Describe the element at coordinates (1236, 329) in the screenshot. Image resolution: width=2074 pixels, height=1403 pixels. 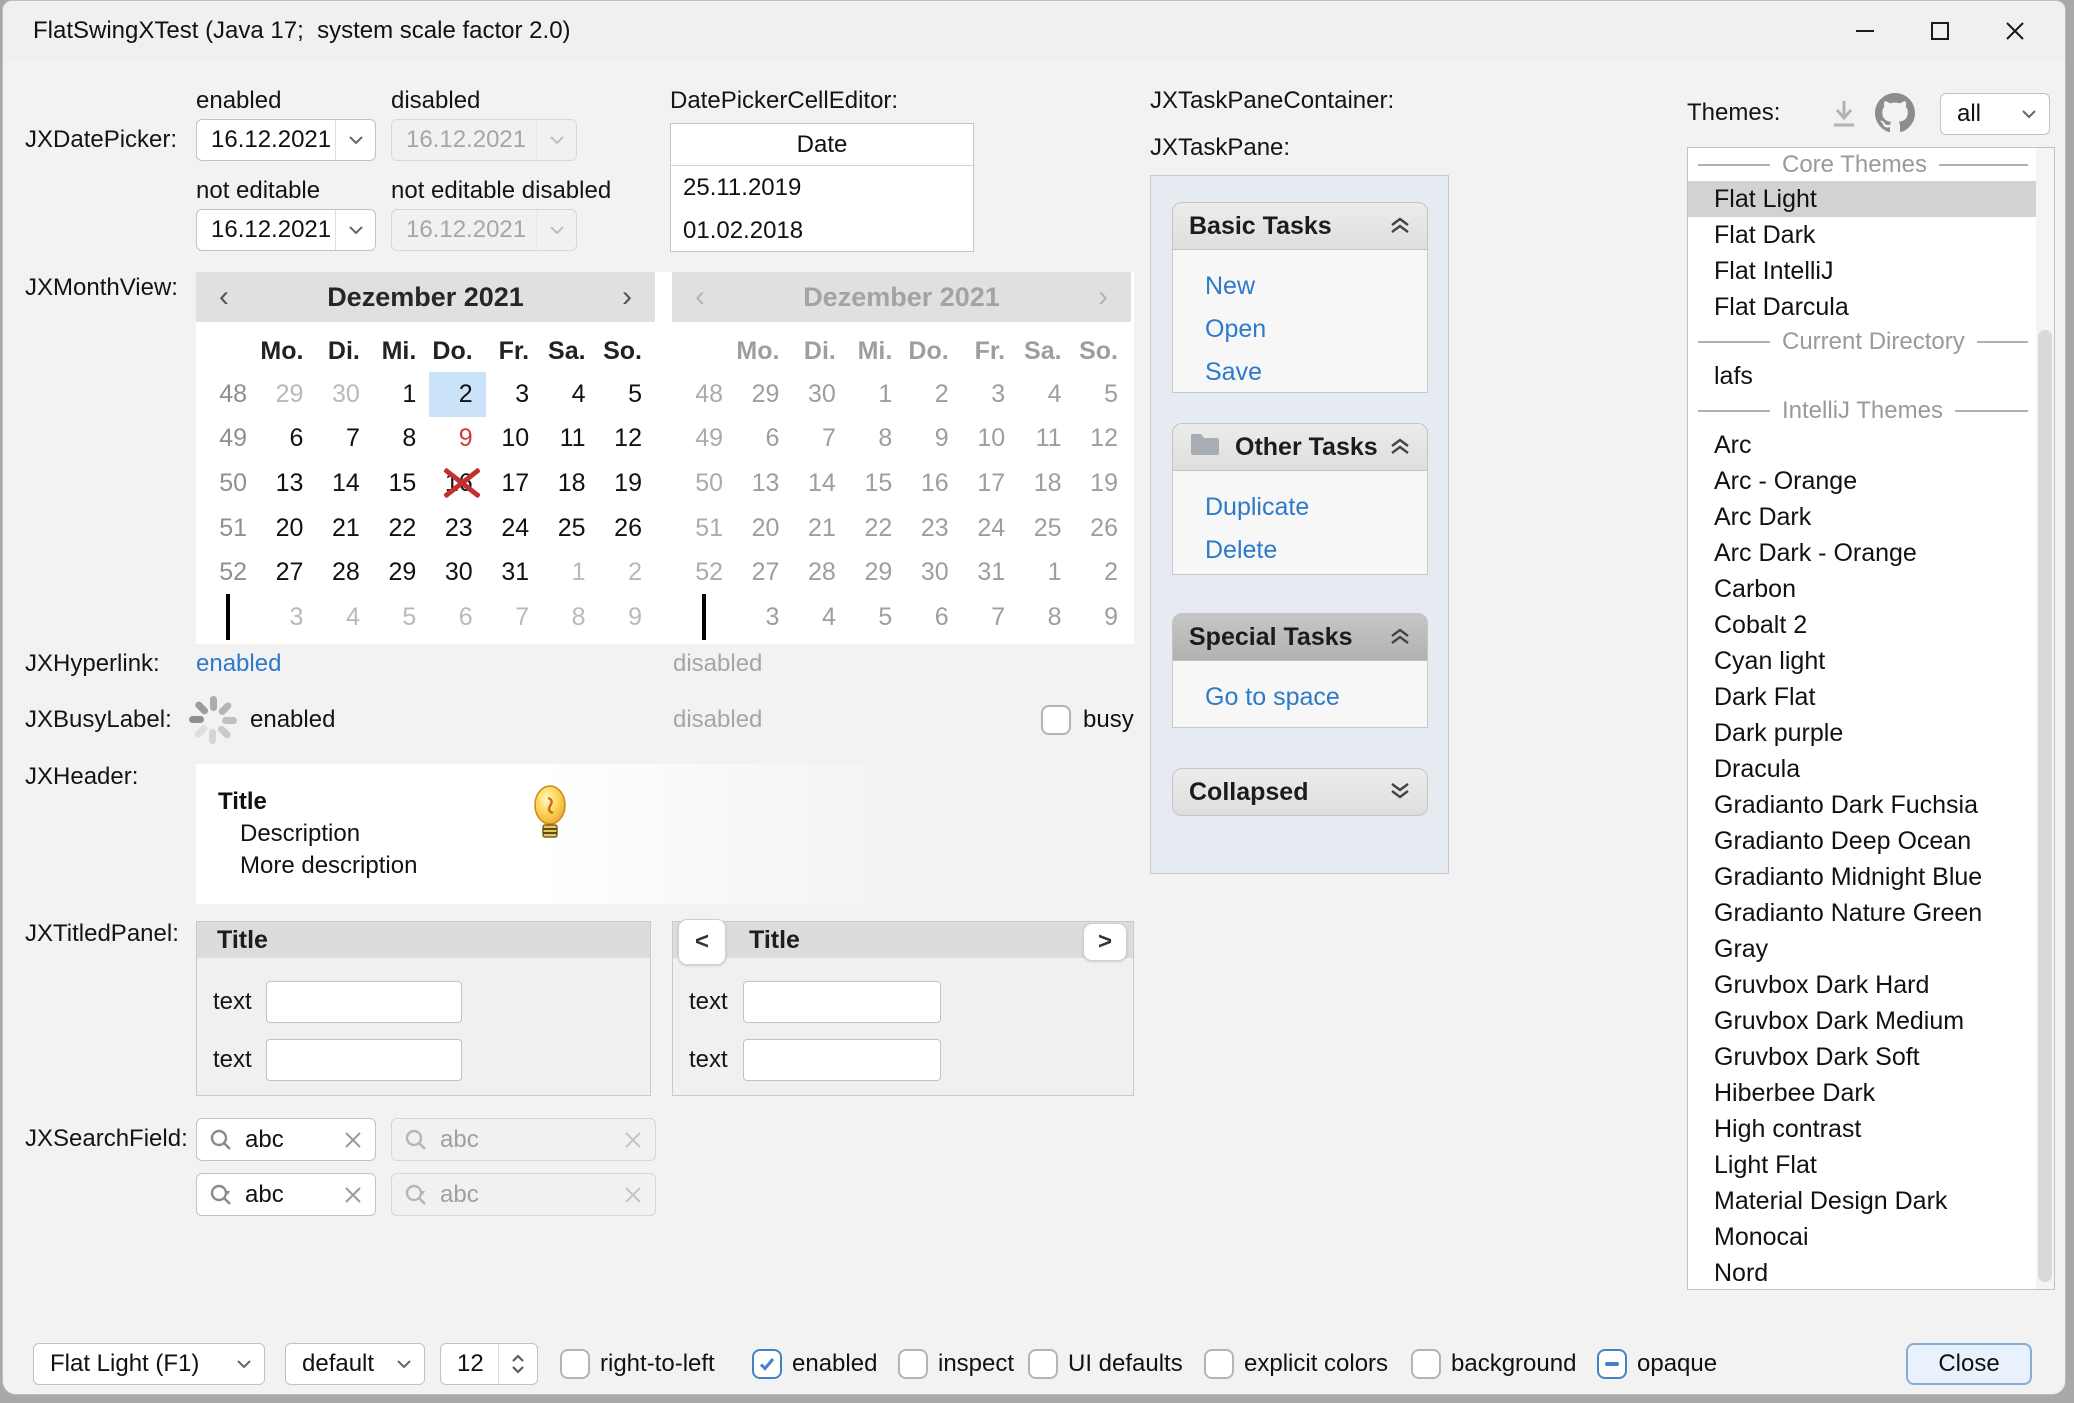
I see `taskpane-link-open: Open` at that location.